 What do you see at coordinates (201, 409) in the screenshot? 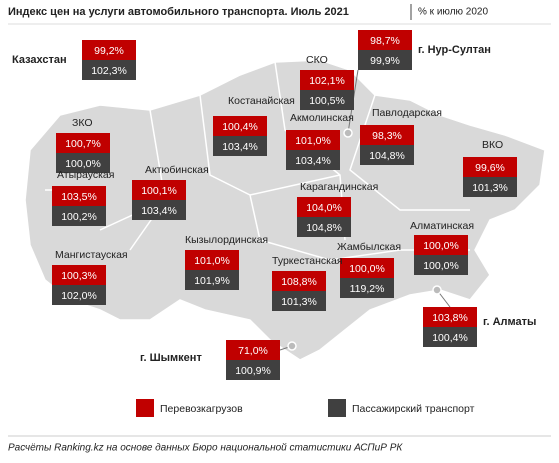
I see `legend-label: Перевозкагрузов` at bounding box center [201, 409].